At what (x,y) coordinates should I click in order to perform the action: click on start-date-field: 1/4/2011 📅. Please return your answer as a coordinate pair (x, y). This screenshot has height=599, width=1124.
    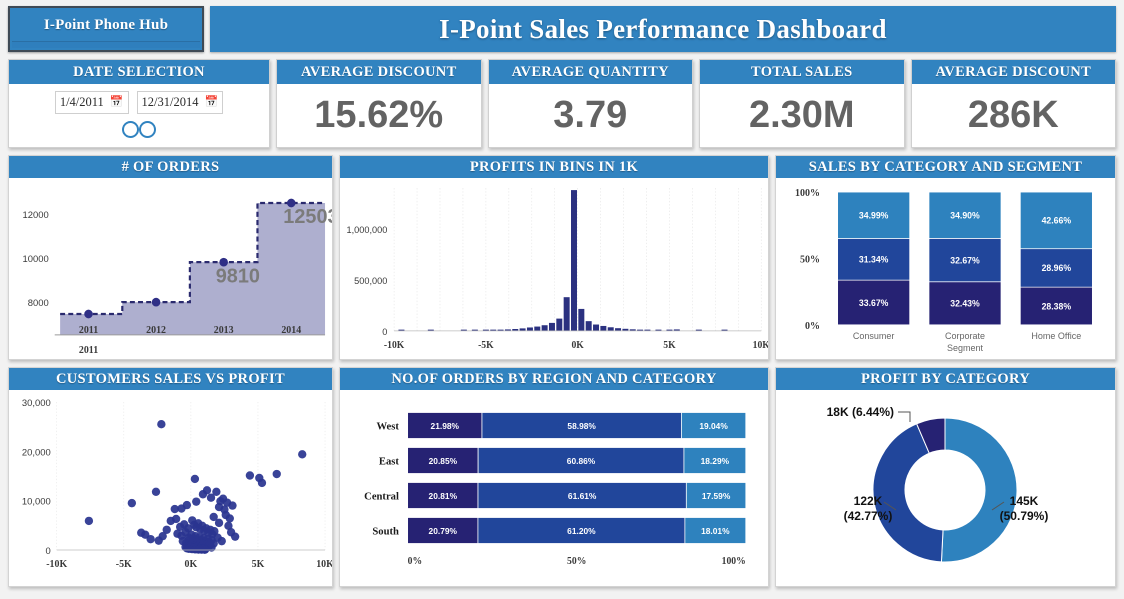
    Looking at the image, I should click on (91, 102).